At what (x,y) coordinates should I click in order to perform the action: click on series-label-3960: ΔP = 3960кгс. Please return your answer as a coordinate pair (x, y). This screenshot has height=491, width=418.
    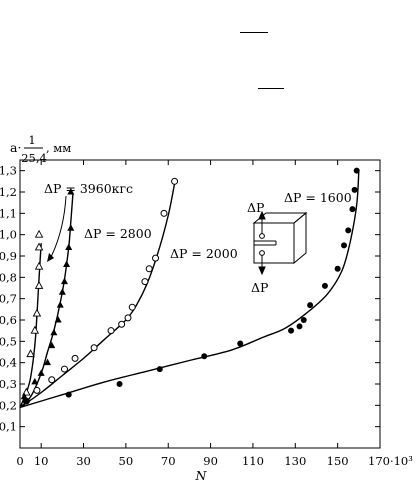
    Looking at the image, I should click on (88, 188).